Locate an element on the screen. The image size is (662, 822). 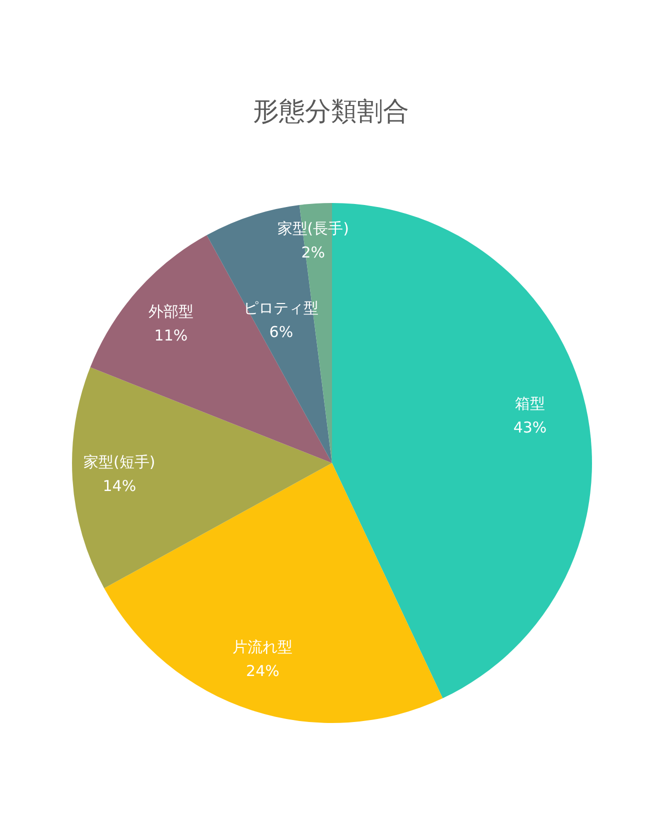
data-label: 43% is located at coordinates (530, 427).